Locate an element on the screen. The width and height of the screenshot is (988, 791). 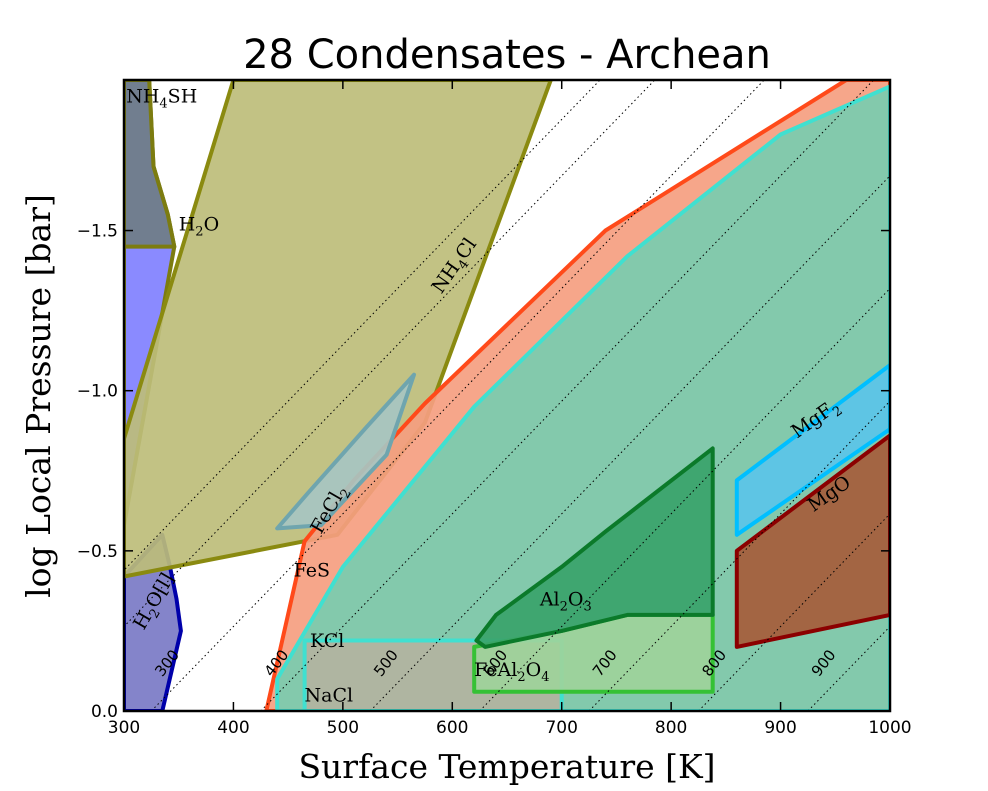
label-h2o: H2O is located at coordinates (199, 227).